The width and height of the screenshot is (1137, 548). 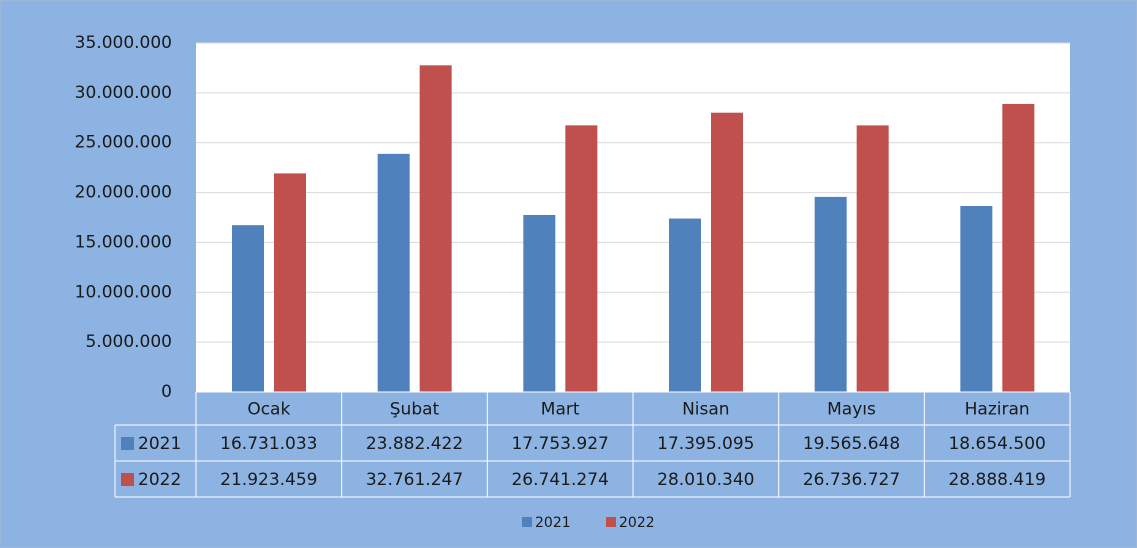 What do you see at coordinates (705, 480) in the screenshot?
I see `table-value: 28.010.340` at bounding box center [705, 480].